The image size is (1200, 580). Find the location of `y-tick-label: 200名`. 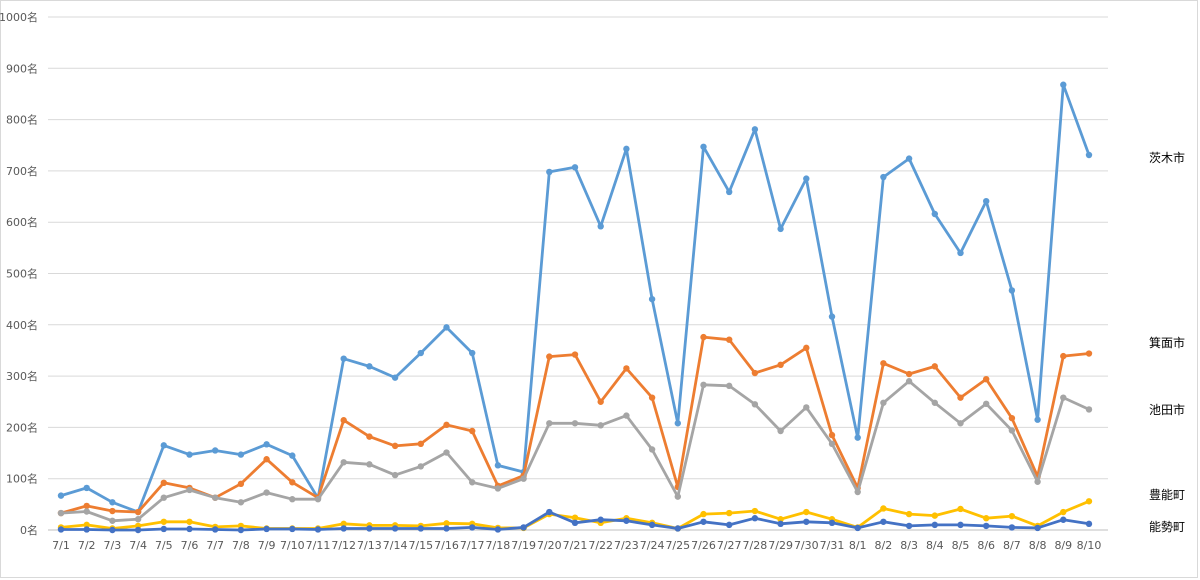

y-tick-label: 200名 is located at coordinates (22, 427).